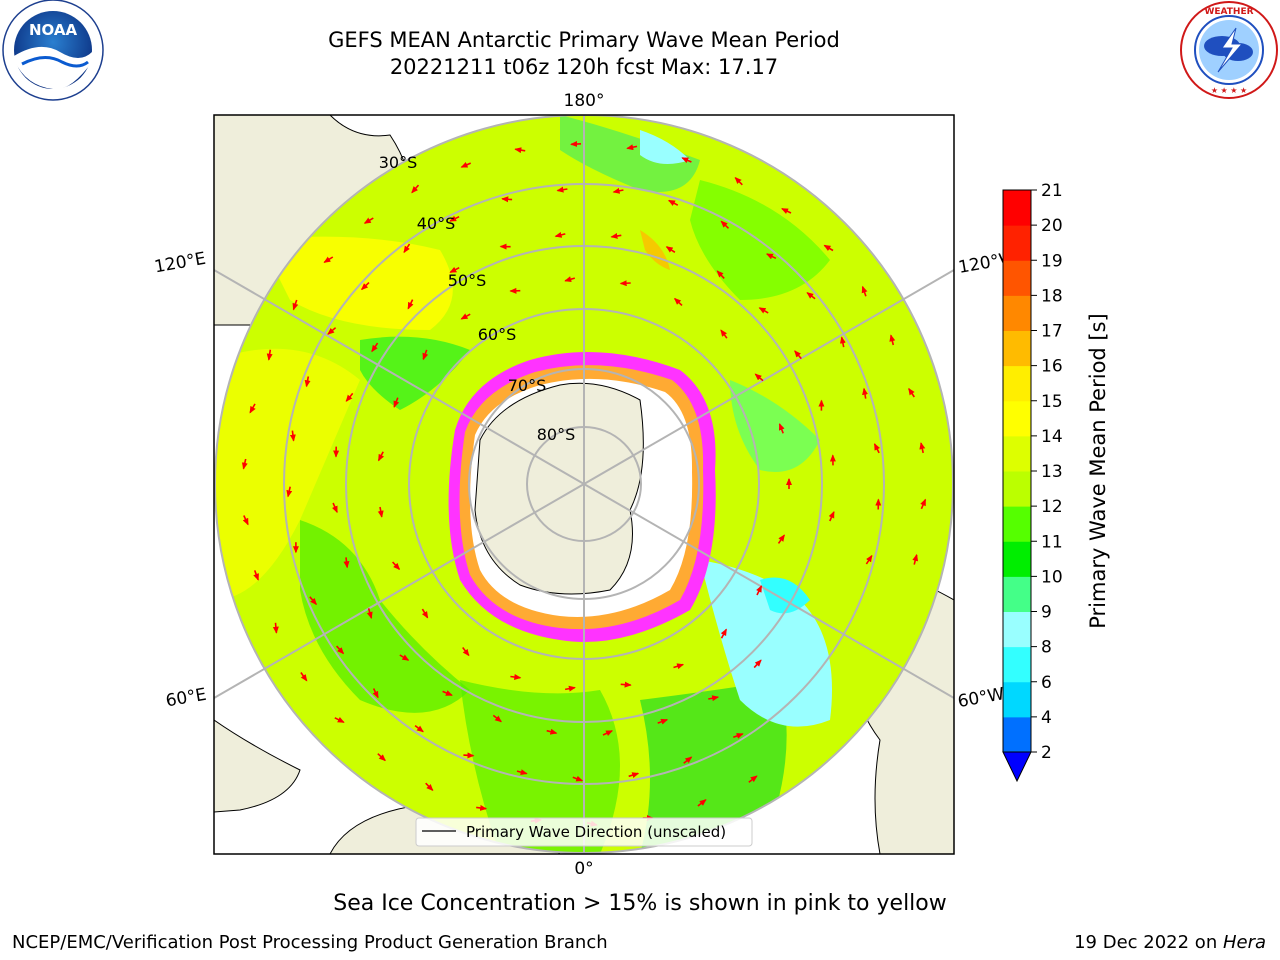  Describe the element at coordinates (1052, 226) in the screenshot. I see `colorbar-tick-label: 20` at that location.